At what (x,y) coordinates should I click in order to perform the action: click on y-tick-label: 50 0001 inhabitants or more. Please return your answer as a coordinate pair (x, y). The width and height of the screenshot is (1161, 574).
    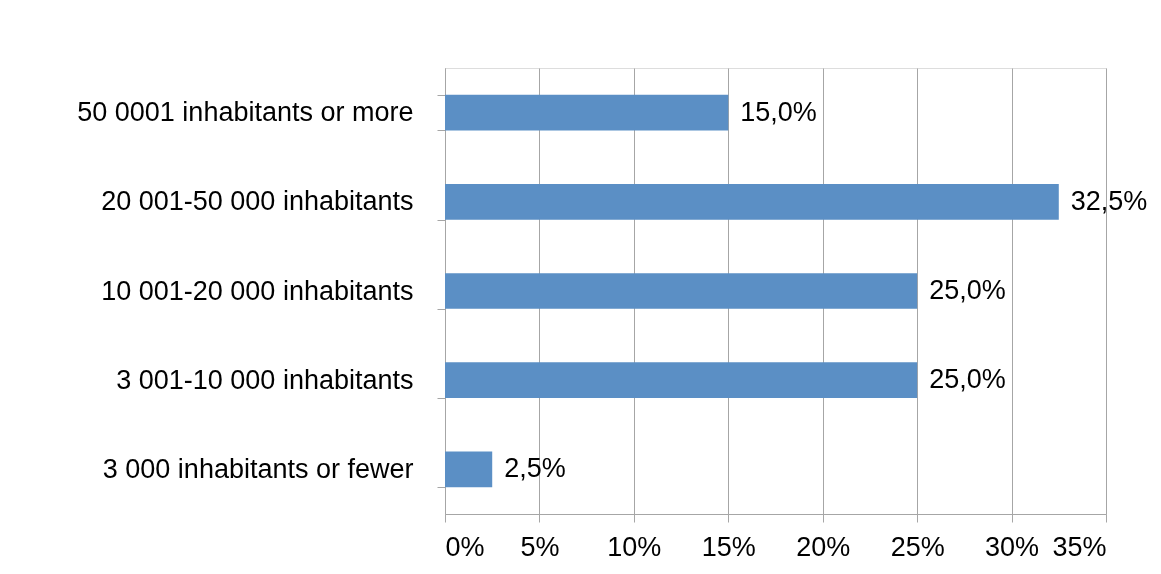
    Looking at the image, I should click on (245, 112).